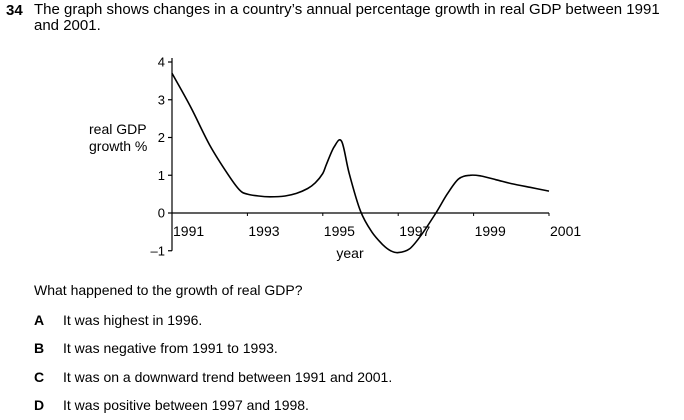  I want to click on option-b-letter: B, so click(39, 348).